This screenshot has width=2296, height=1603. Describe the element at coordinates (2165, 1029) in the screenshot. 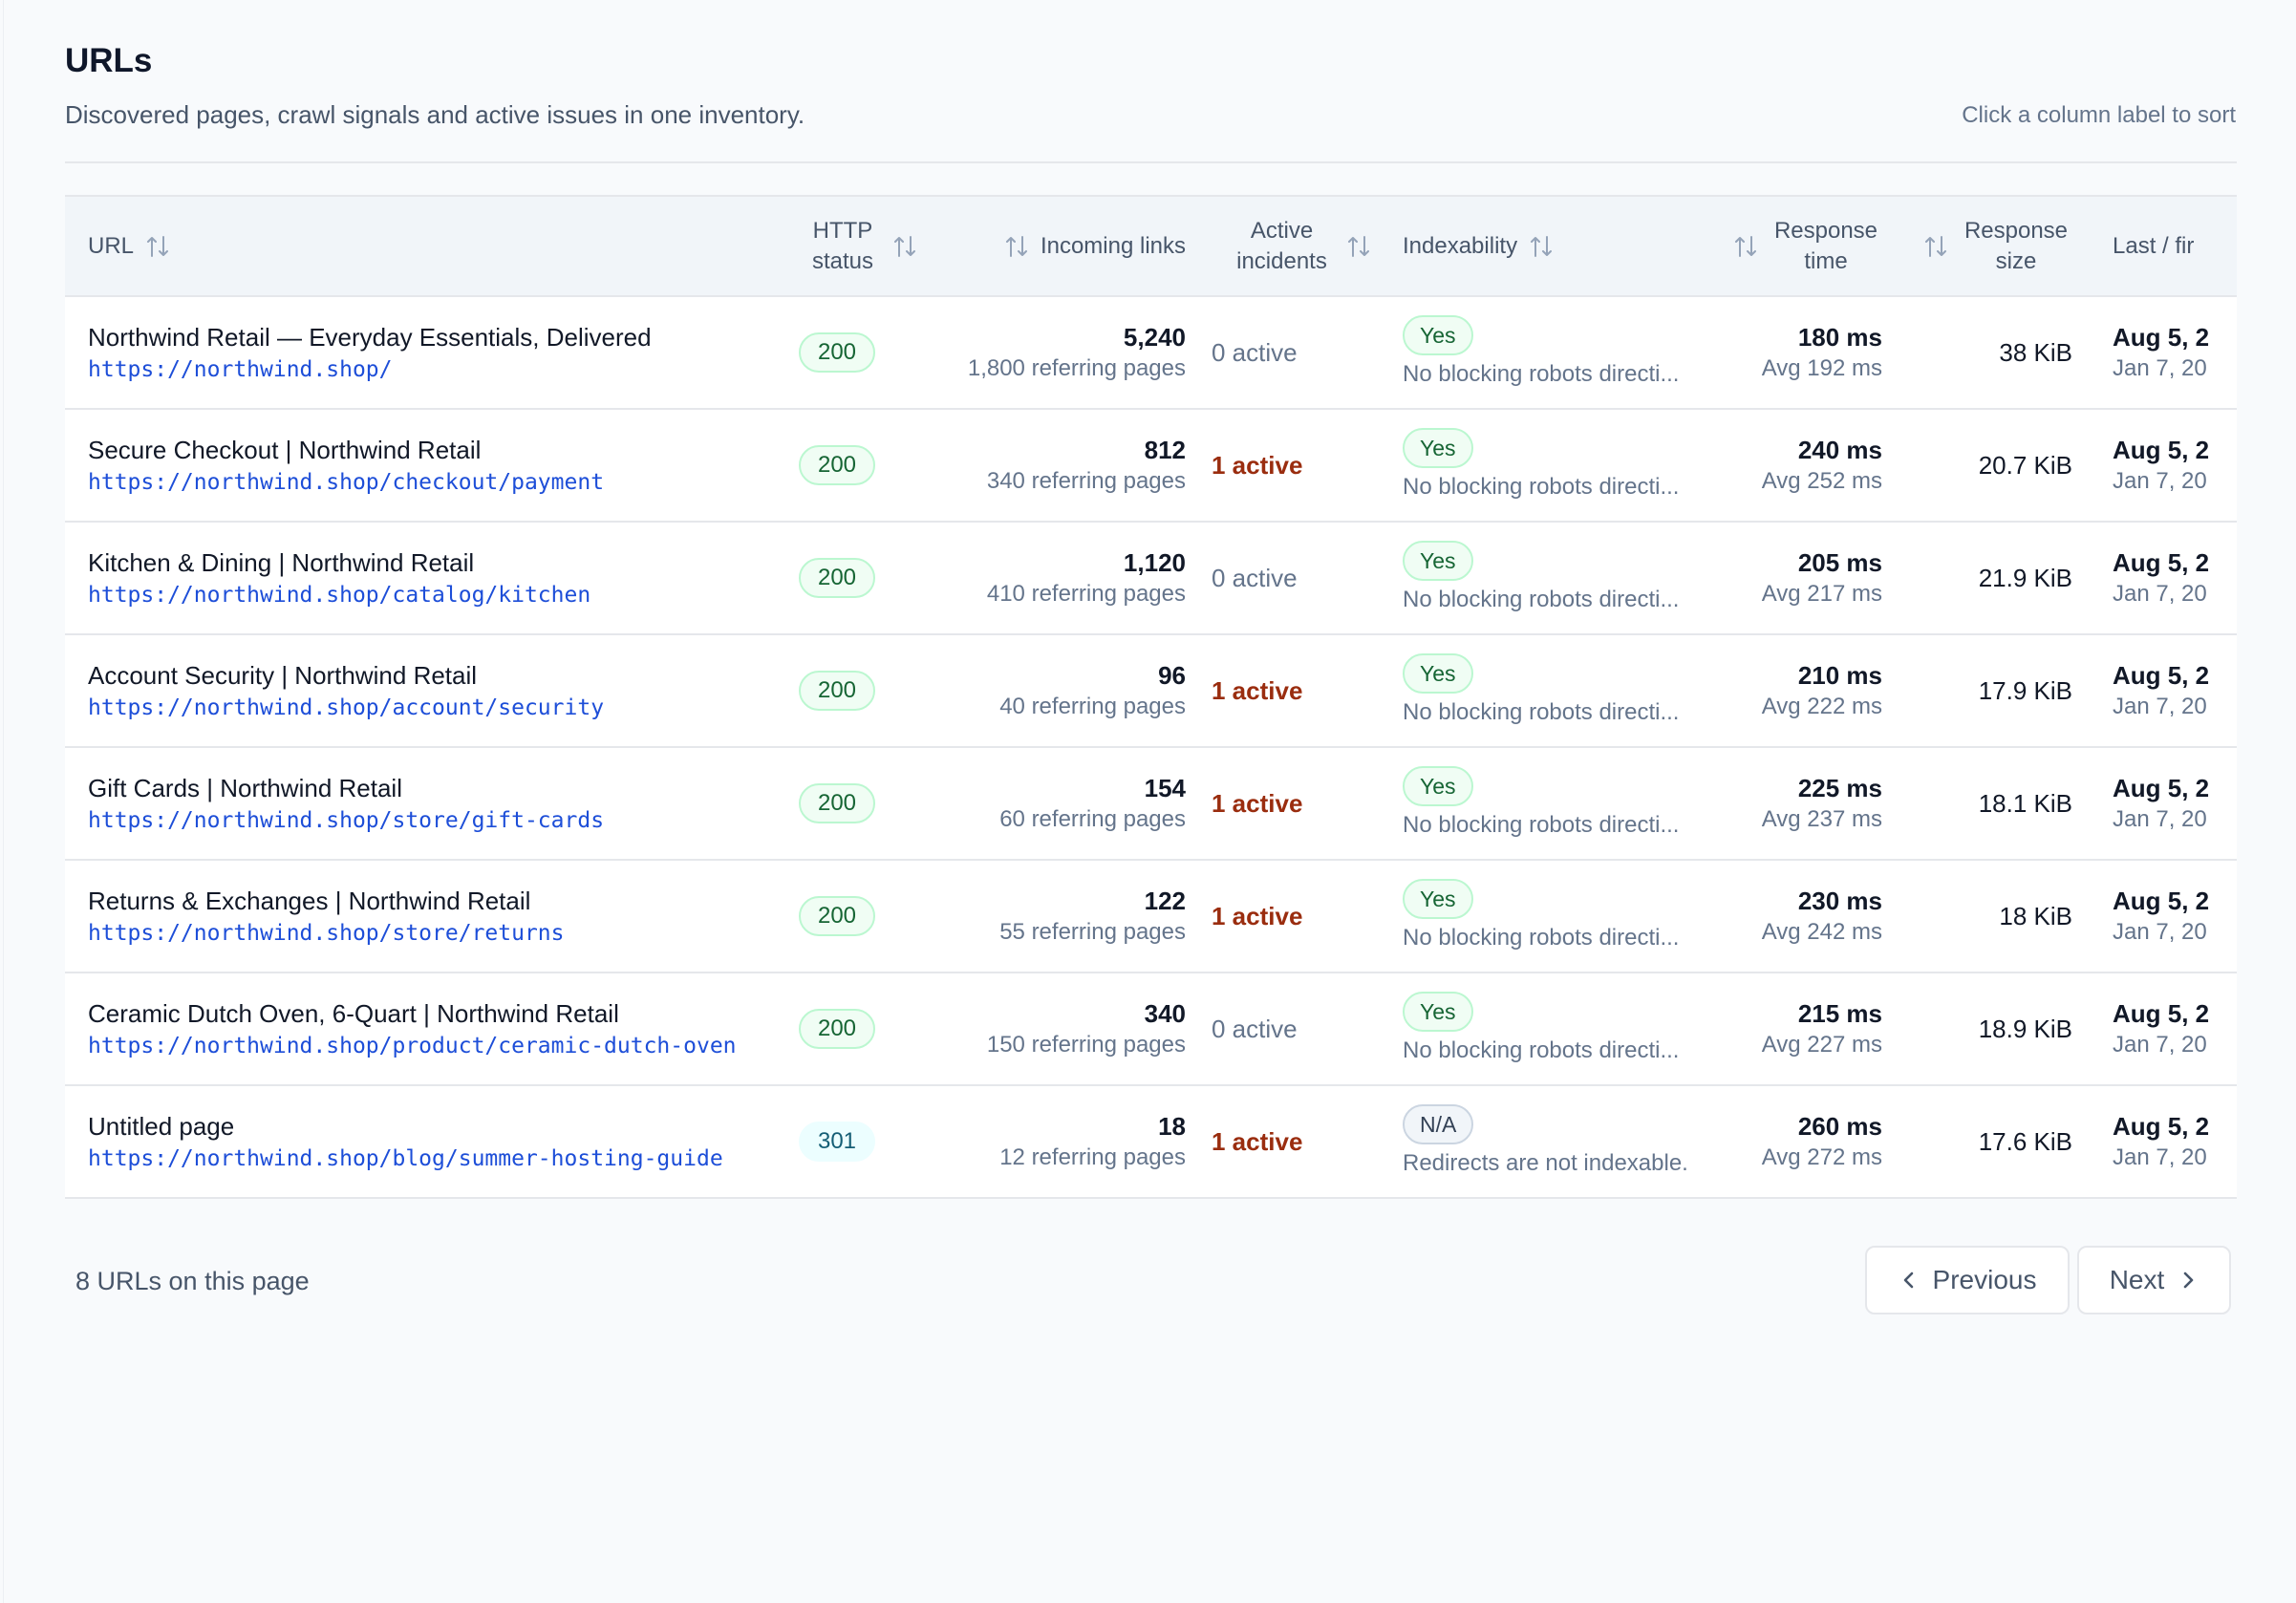

I see `last-first-cell: Aug 5, 2 Jan 7, 20` at that location.